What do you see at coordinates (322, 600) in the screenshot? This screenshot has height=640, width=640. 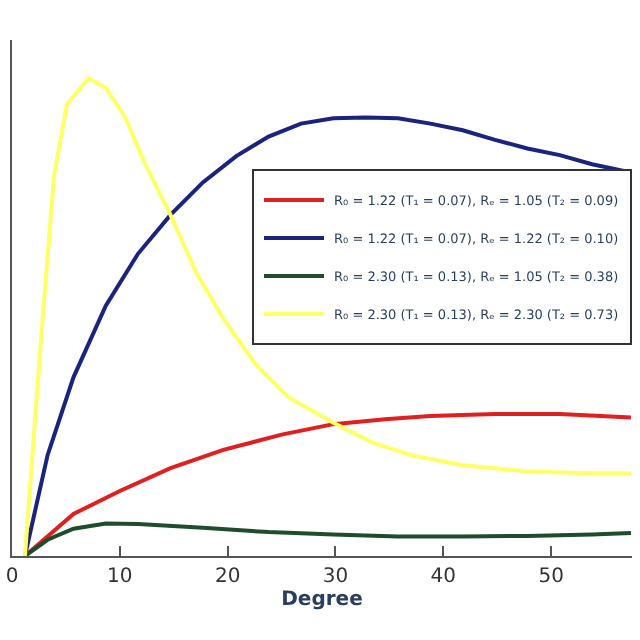 I see `x-axis-title: Degree` at bounding box center [322, 600].